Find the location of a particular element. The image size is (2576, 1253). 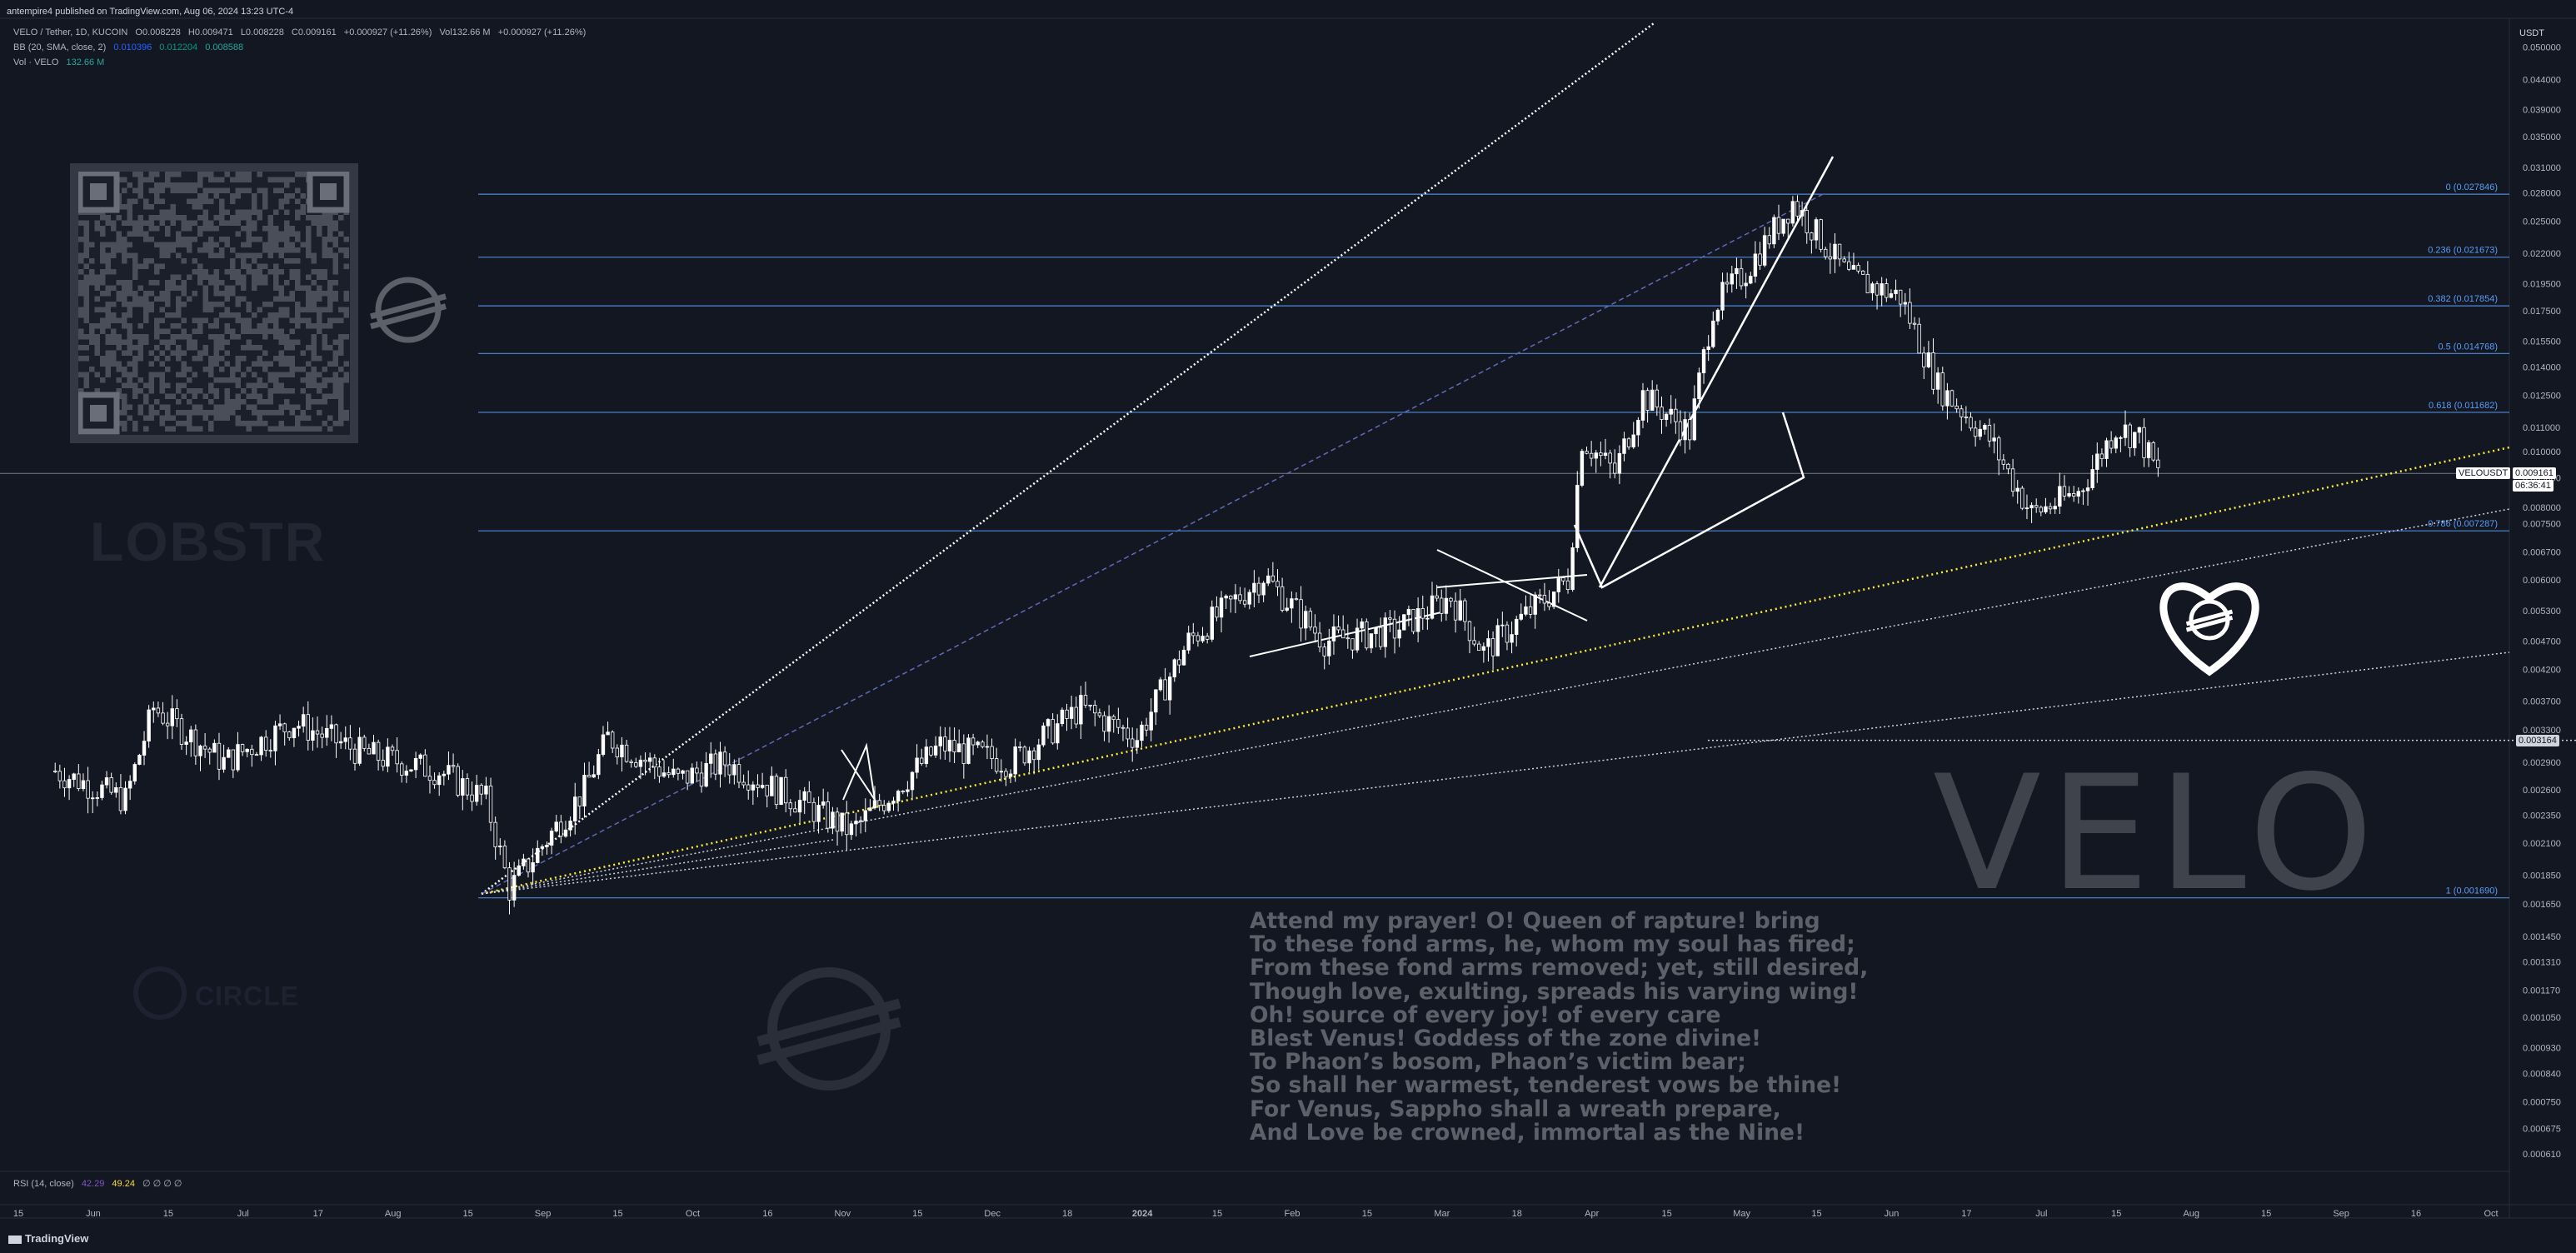

qr-code-image is located at coordinates (214, 303).